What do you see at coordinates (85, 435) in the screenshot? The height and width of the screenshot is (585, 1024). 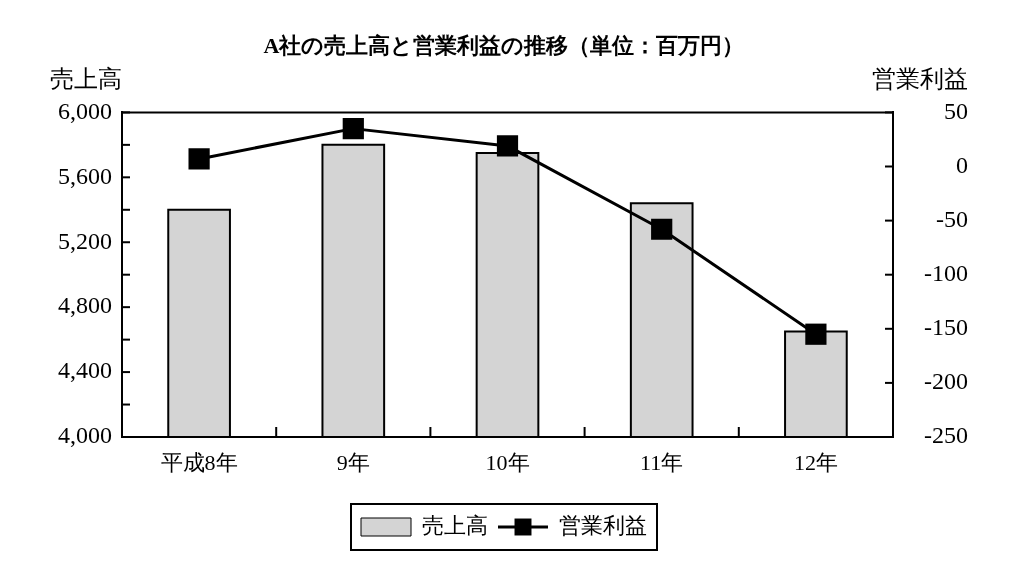 I see `y-tick-label: 4,000` at bounding box center [85, 435].